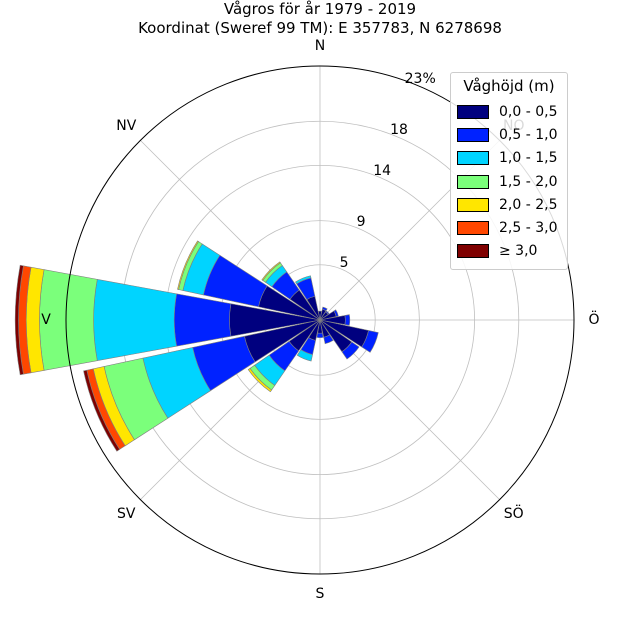 Image resolution: width=640 pixels, height=640 pixels. Describe the element at coordinates (528, 204) in the screenshot. I see `legend-label: 2,0 - 2,5` at that location.